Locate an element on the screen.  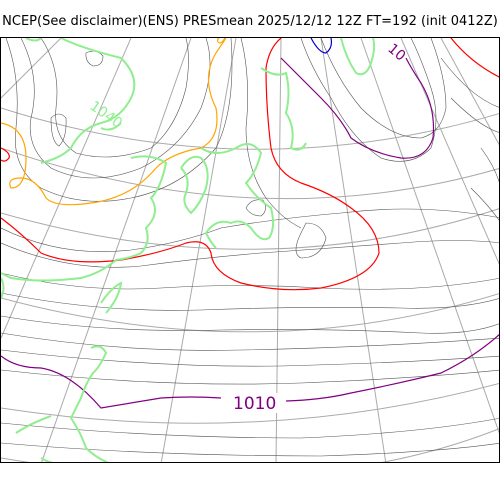
isobar-label-1010: 1010 is located at coordinates (254, 404).